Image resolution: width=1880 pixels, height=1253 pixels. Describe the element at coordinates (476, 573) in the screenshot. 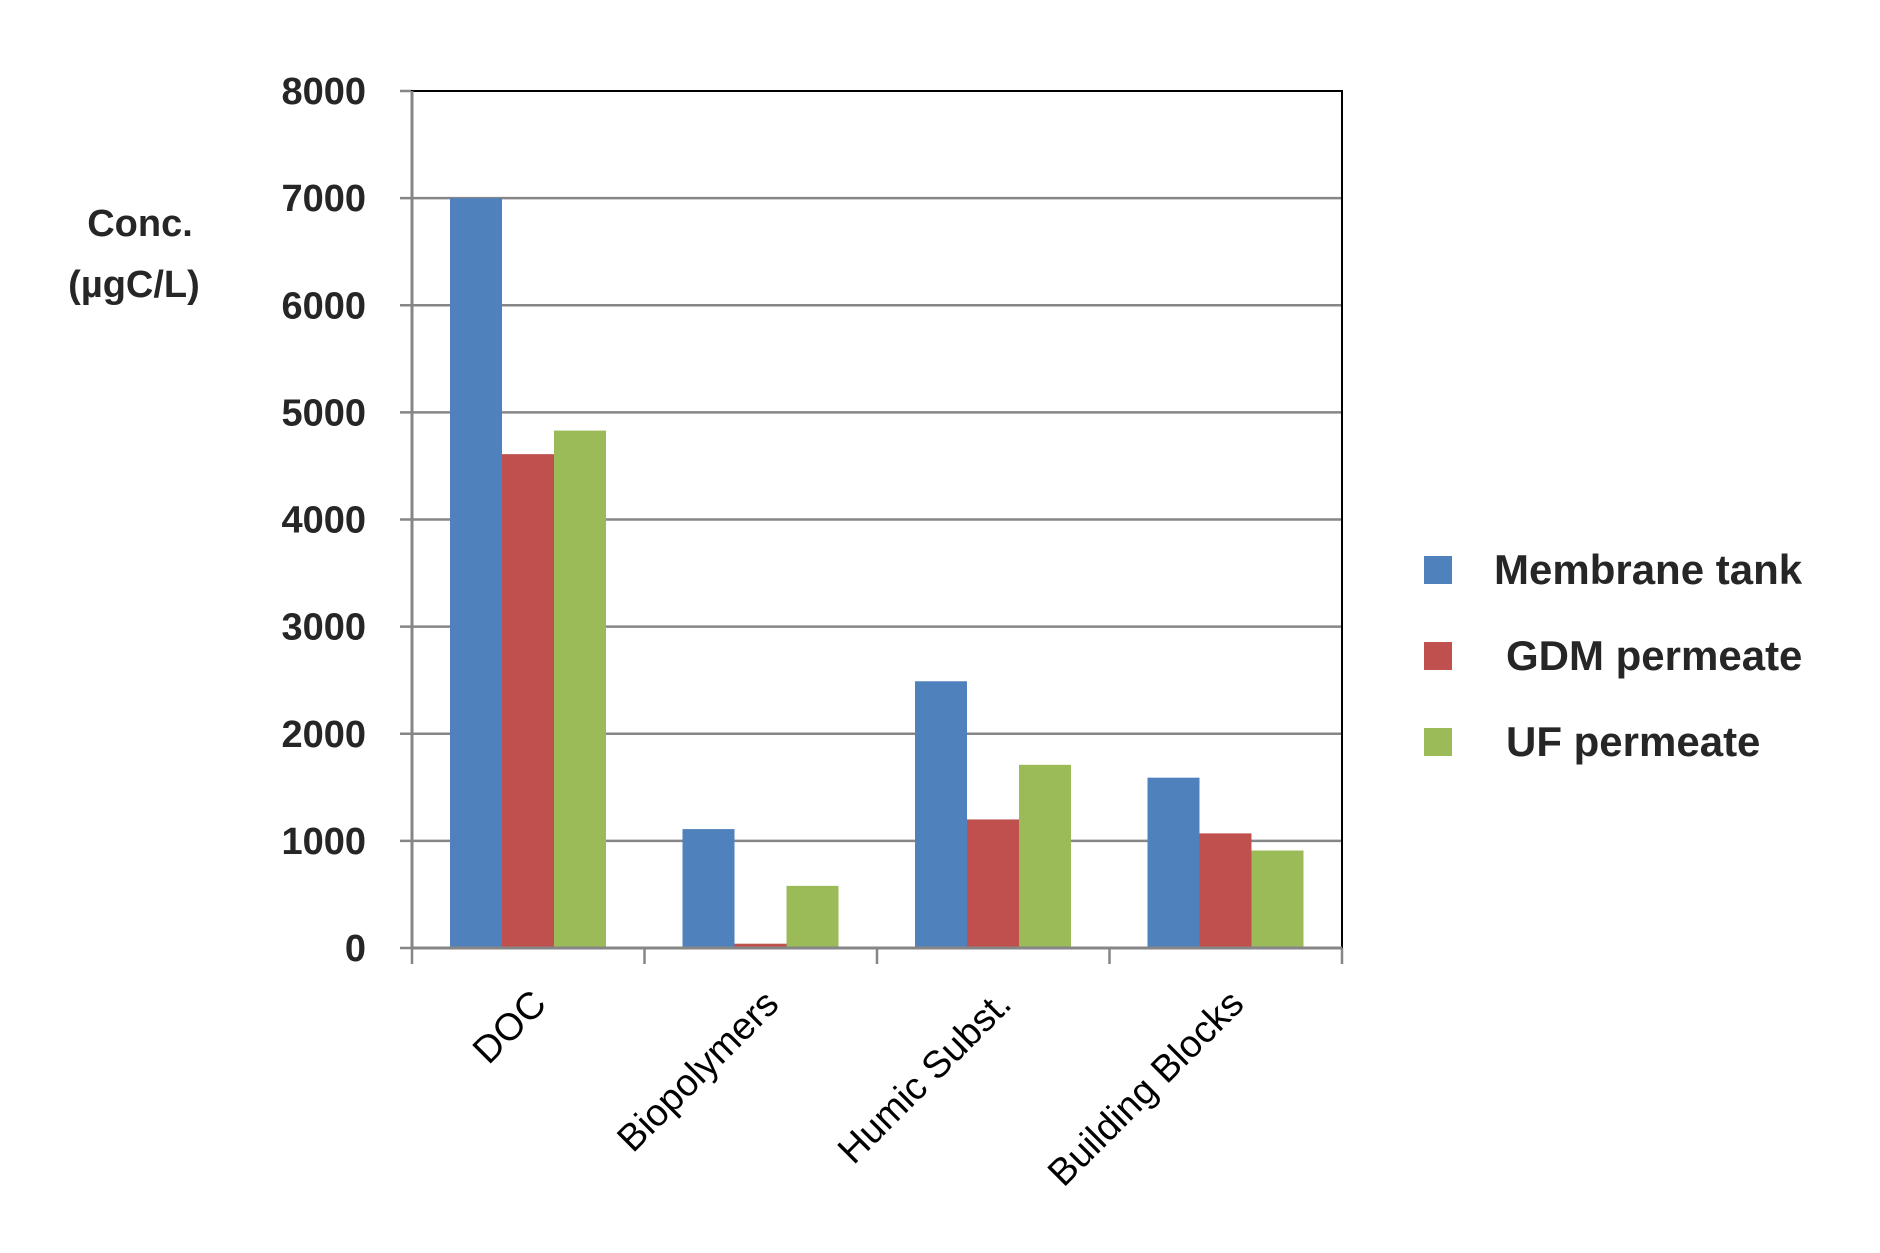

I see `bar-membrane-tank-doc` at that location.